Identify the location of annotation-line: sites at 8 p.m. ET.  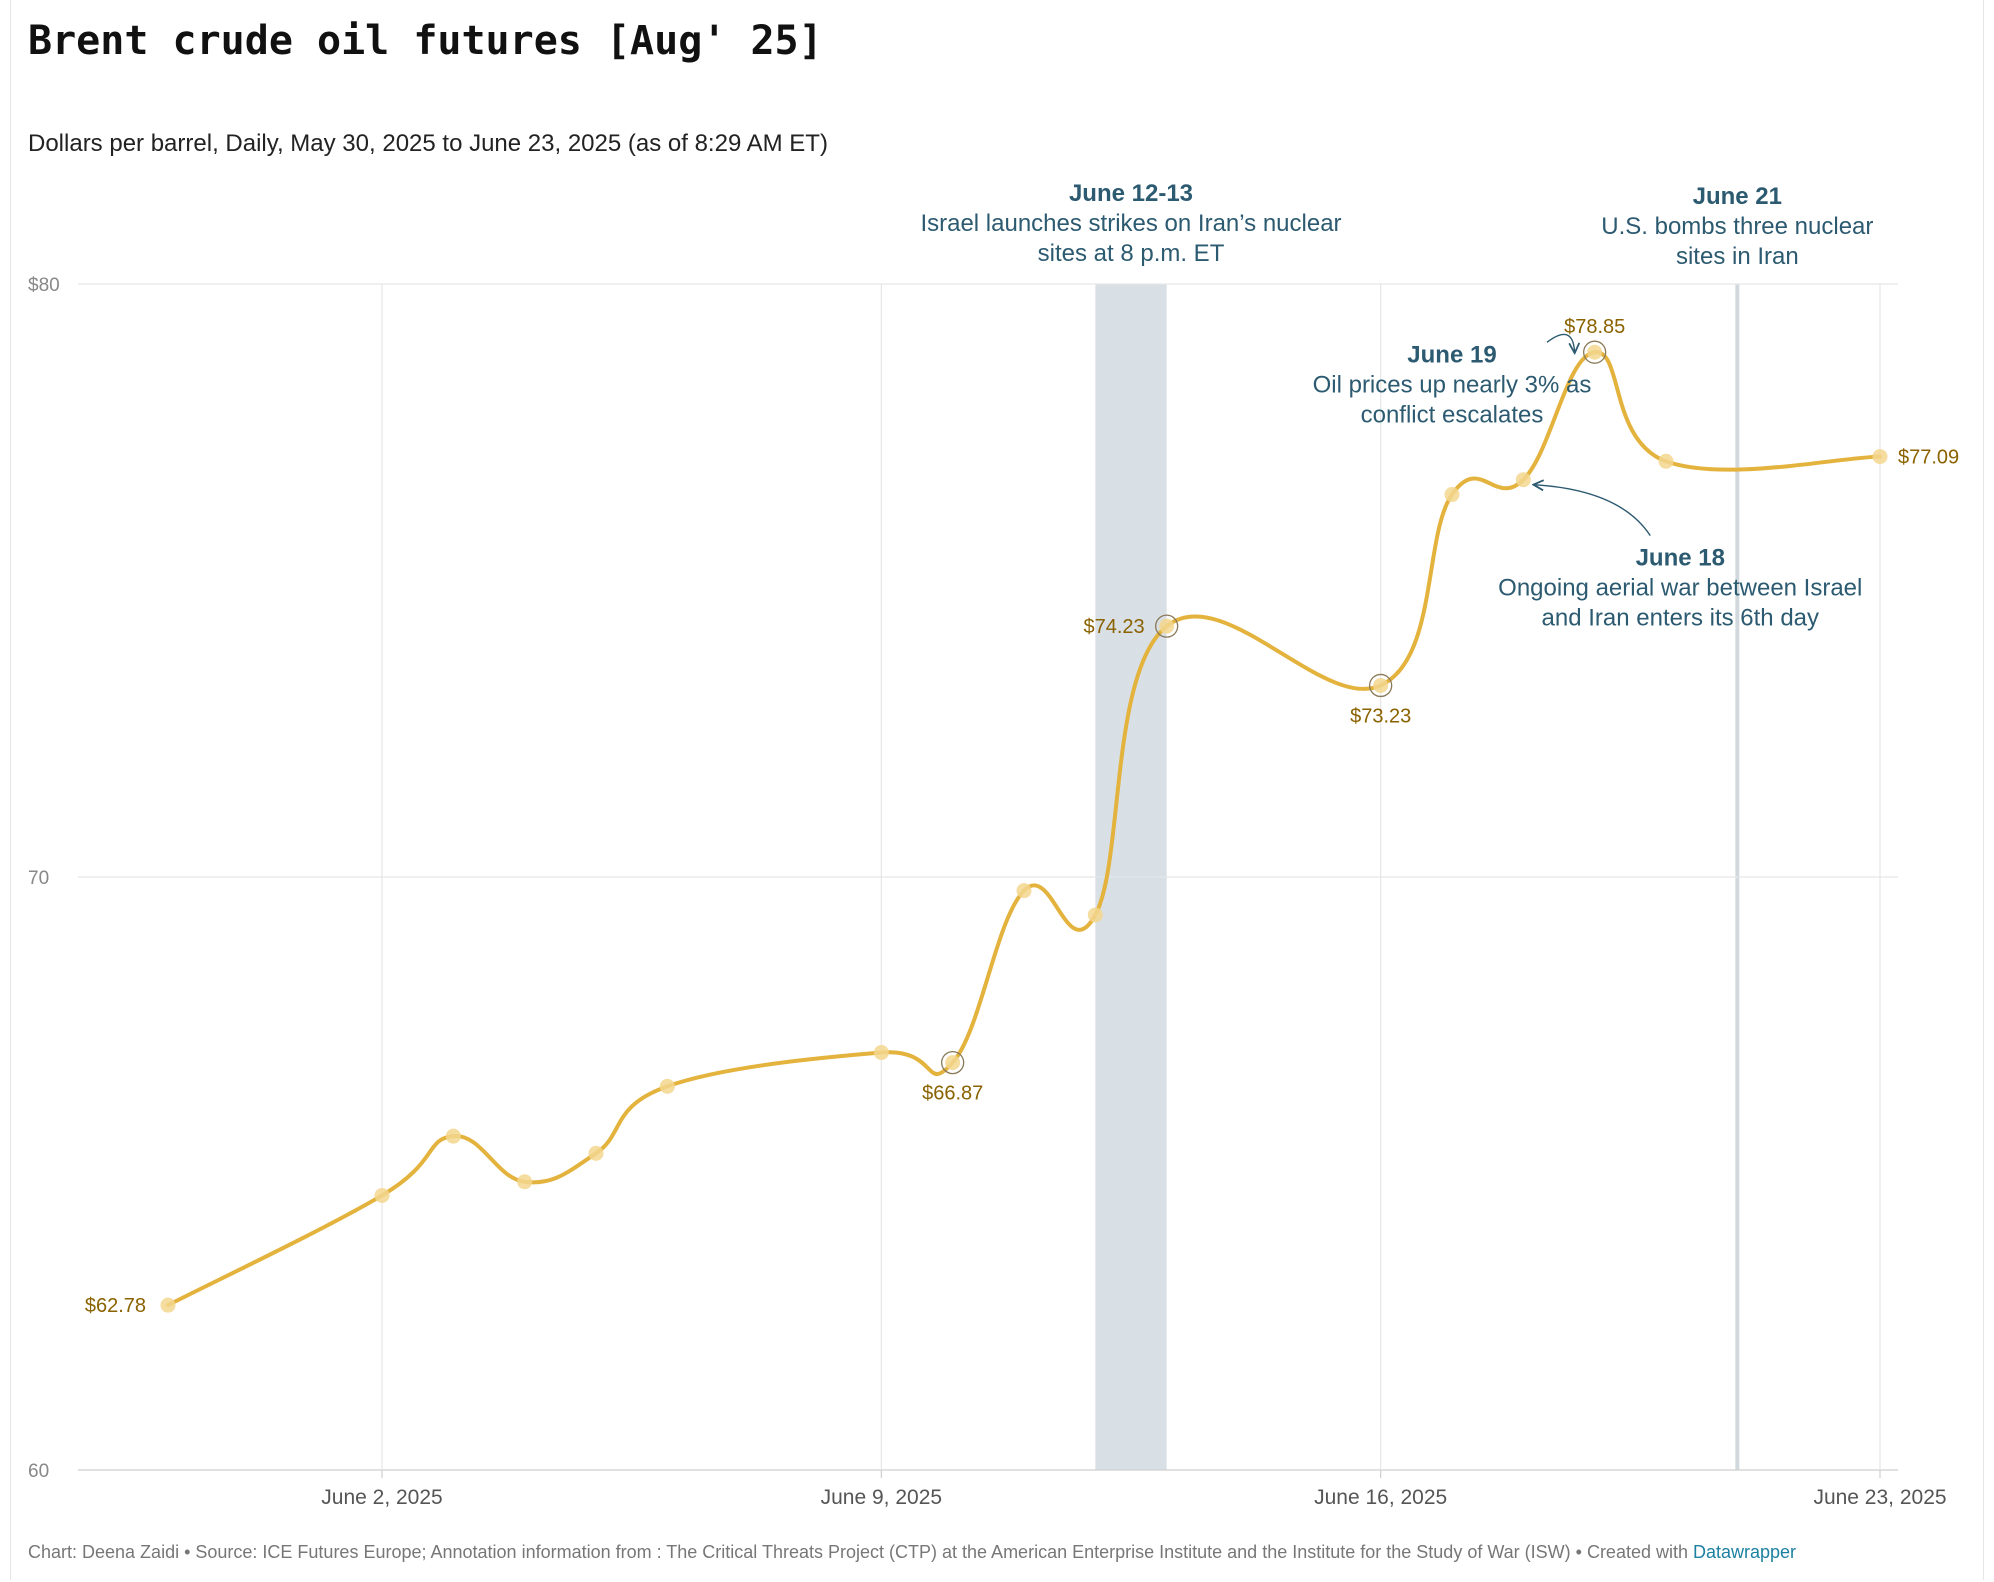
(1131, 253).